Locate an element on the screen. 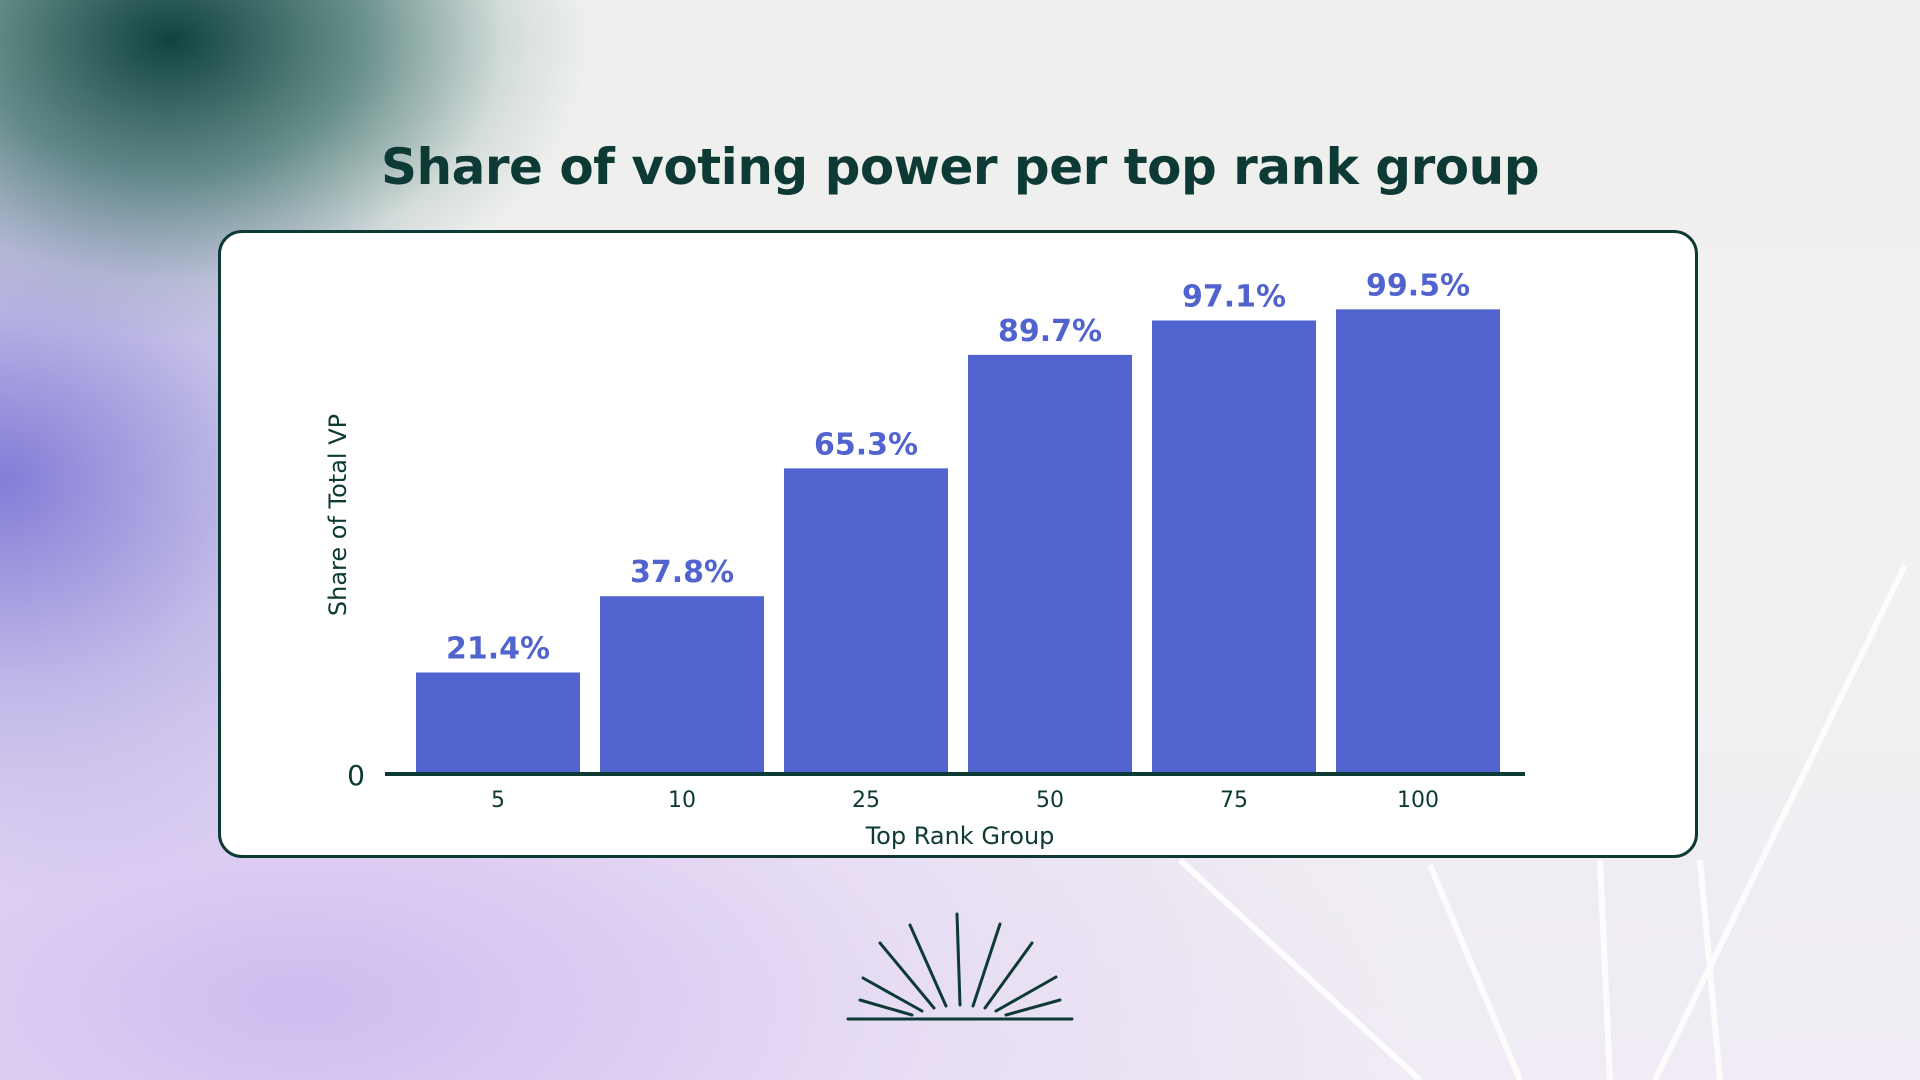 The image size is (1920, 1080). page-title: Share of voting power per top rank group is located at coordinates (960, 167).